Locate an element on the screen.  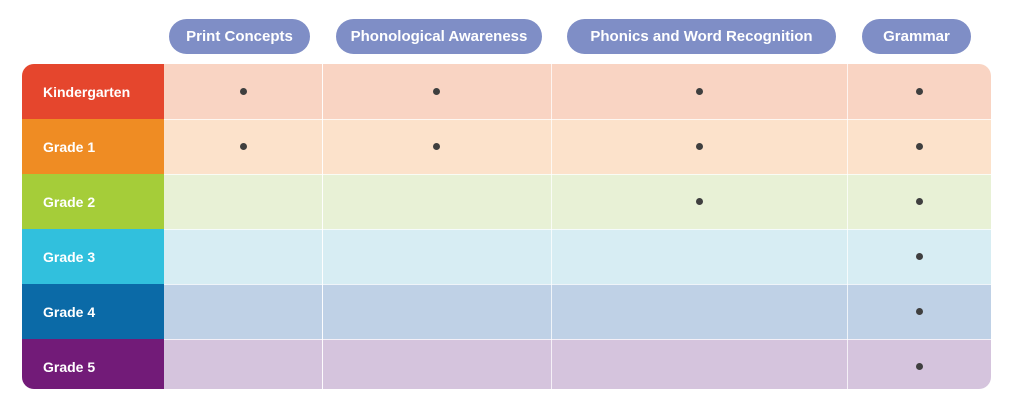
grade-row-label: Grade 1 is located at coordinates (93, 146).